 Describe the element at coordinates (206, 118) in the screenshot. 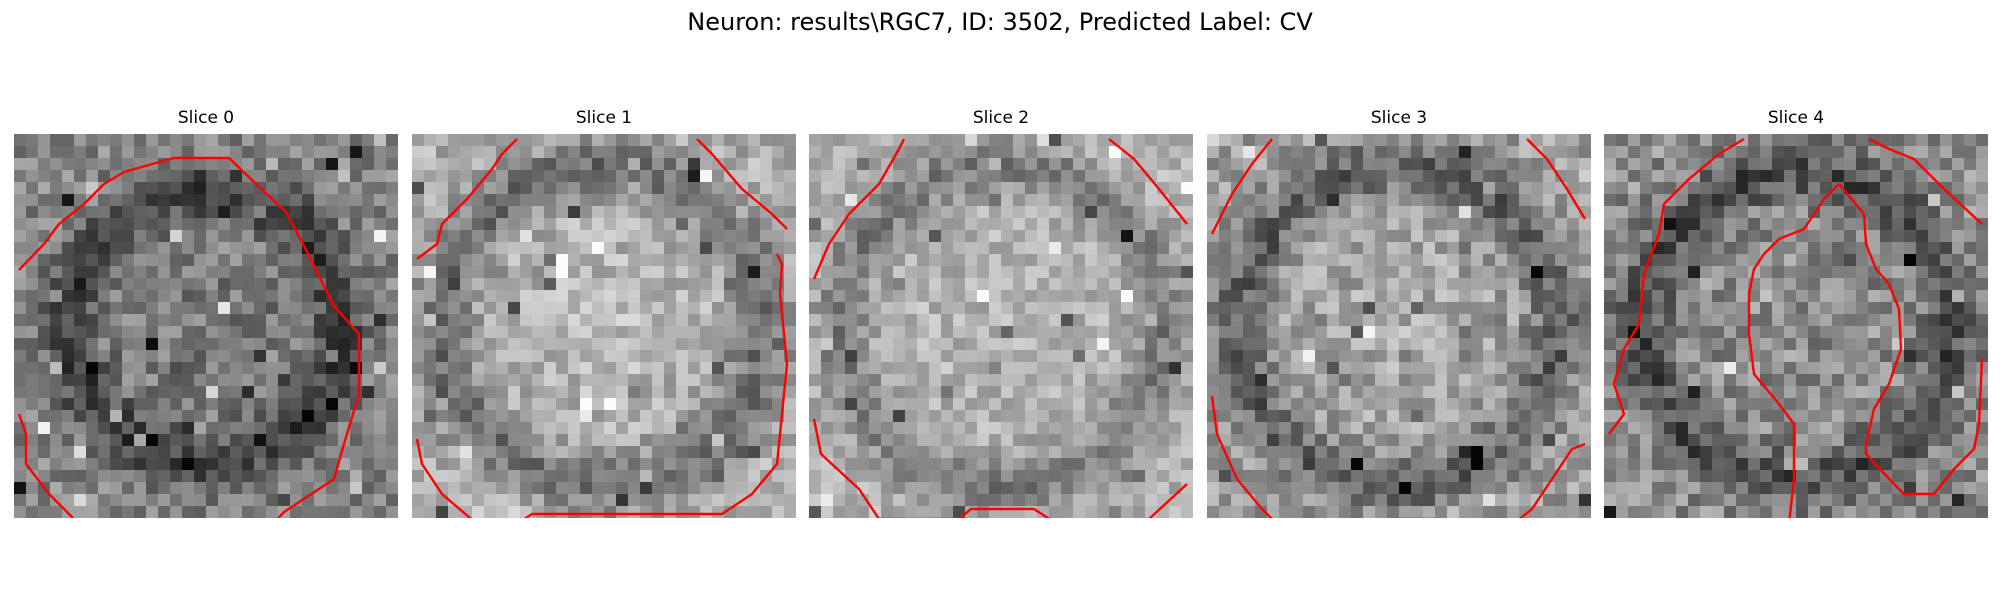

I see `slice-title: Slice 0` at that location.